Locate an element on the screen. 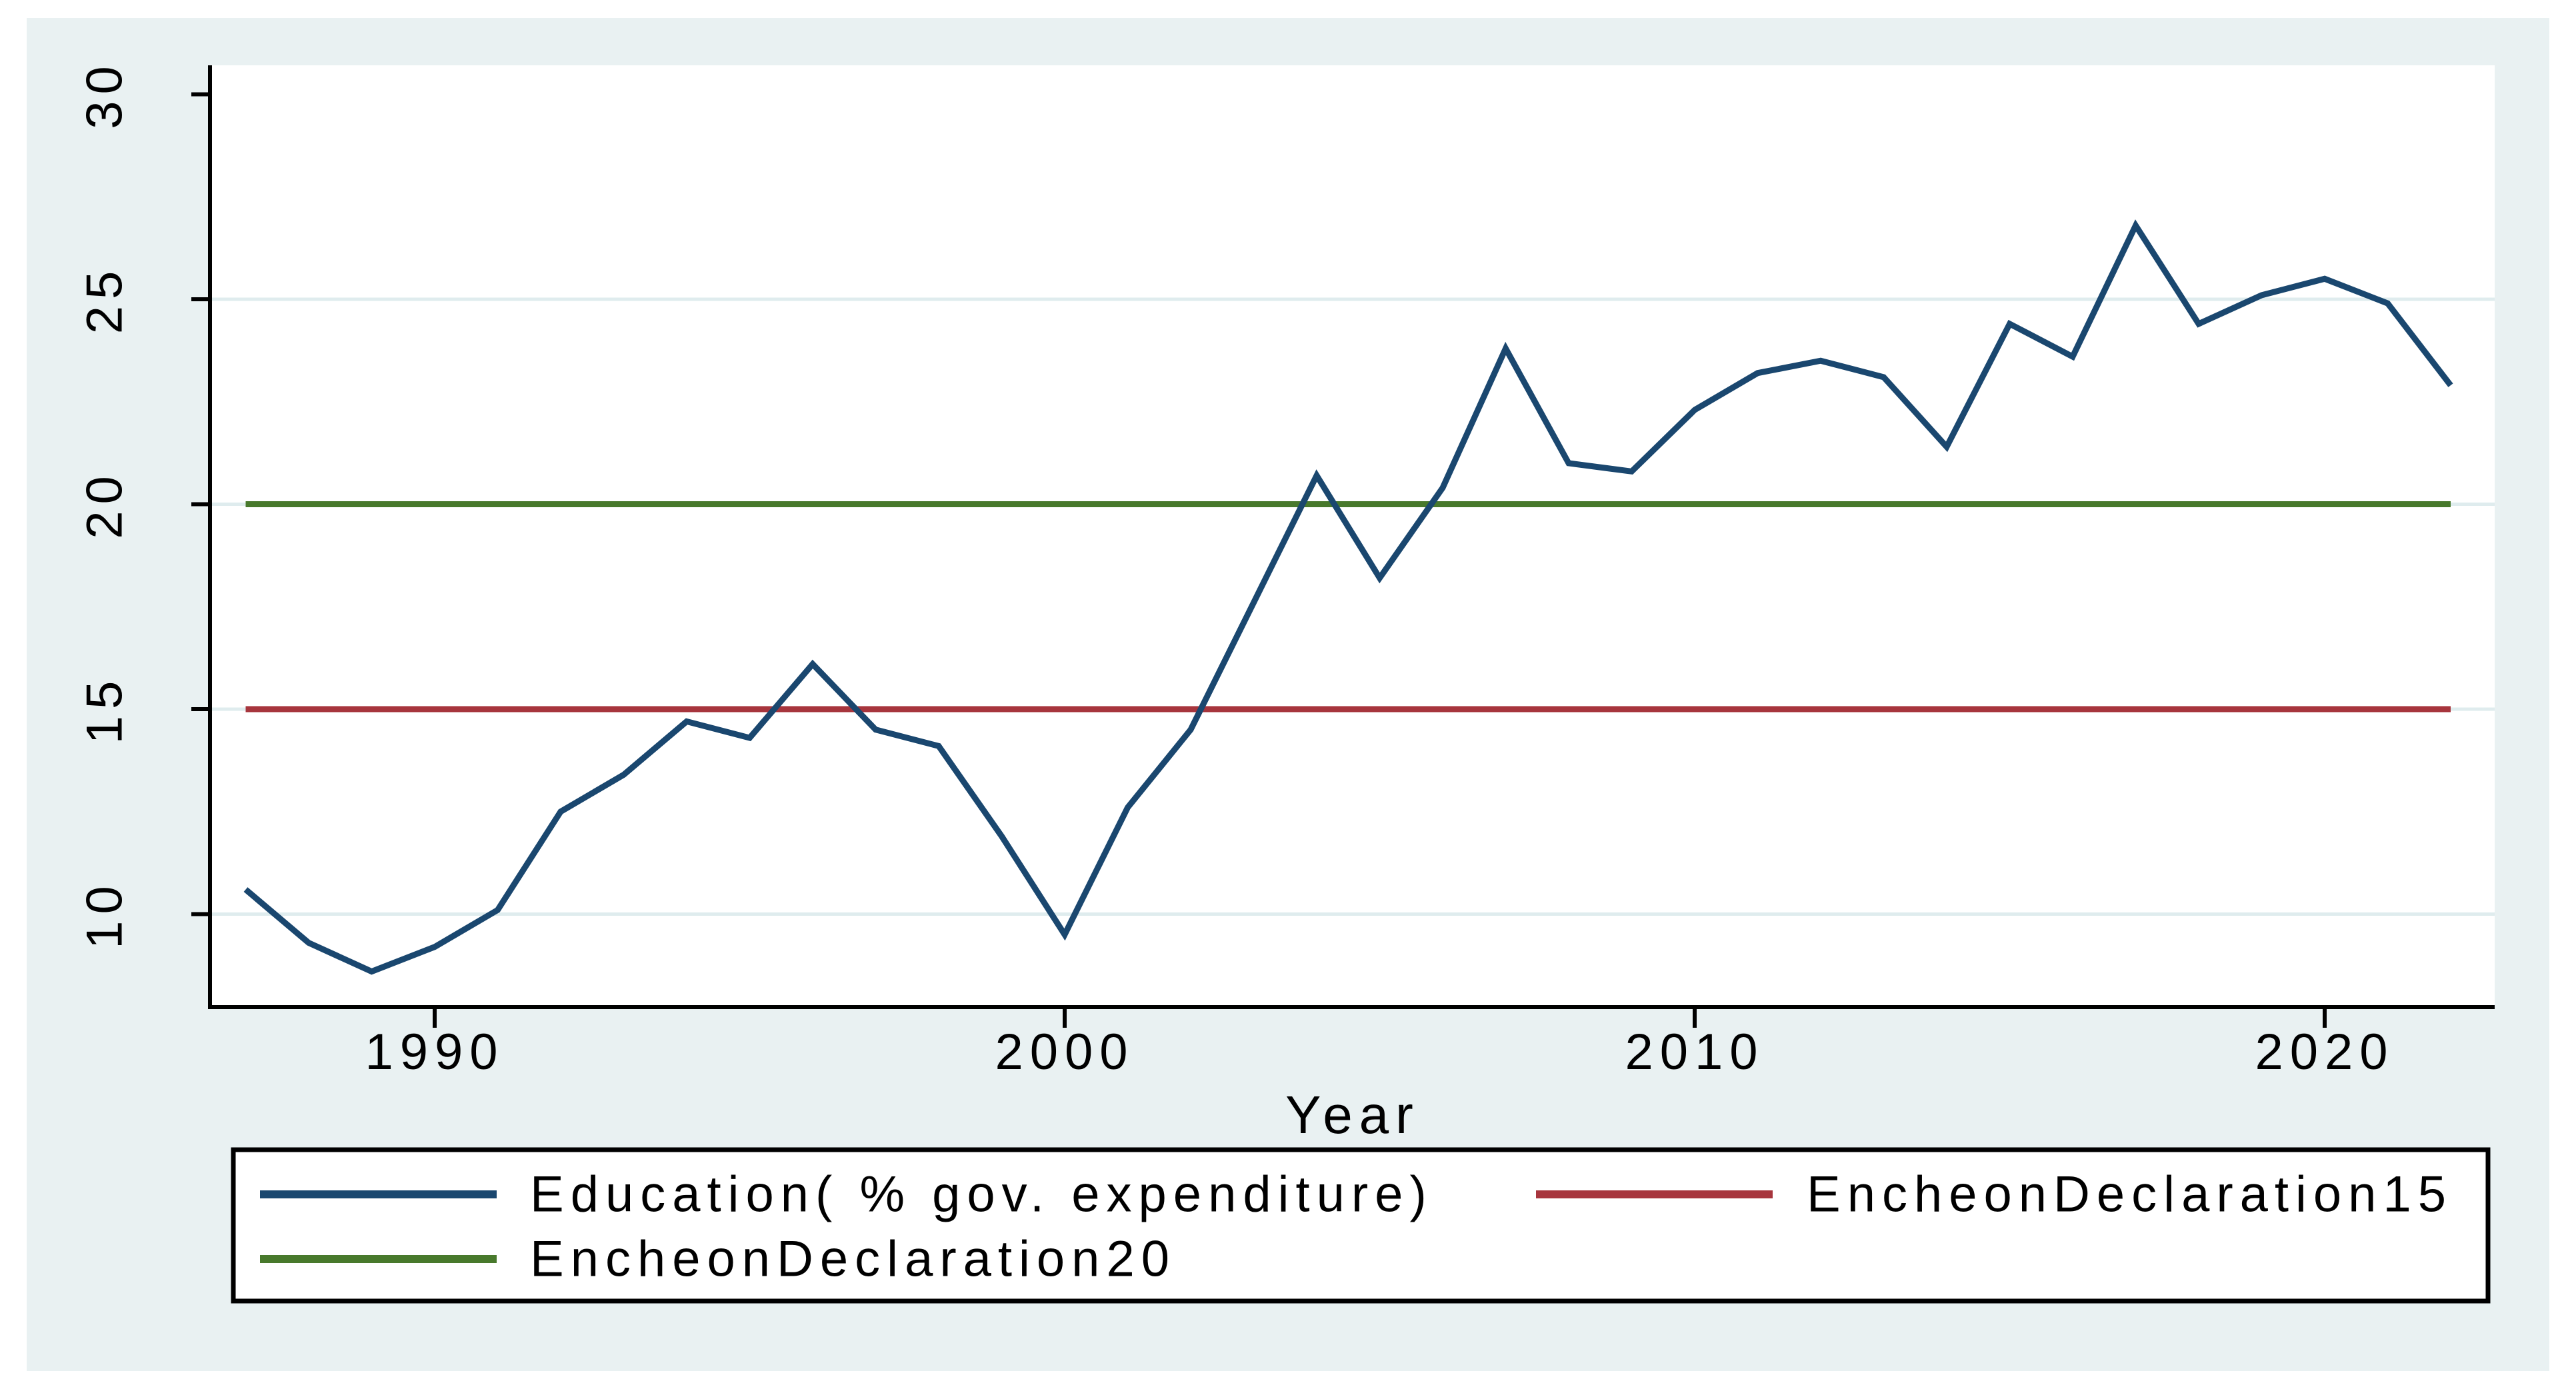 This screenshot has width=2576, height=1389. y-tick-label-10: 10 is located at coordinates (105, 914).